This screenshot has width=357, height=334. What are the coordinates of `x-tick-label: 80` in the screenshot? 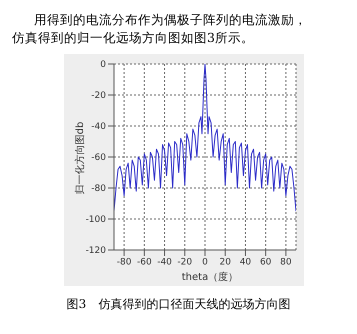 It's located at (286, 262).